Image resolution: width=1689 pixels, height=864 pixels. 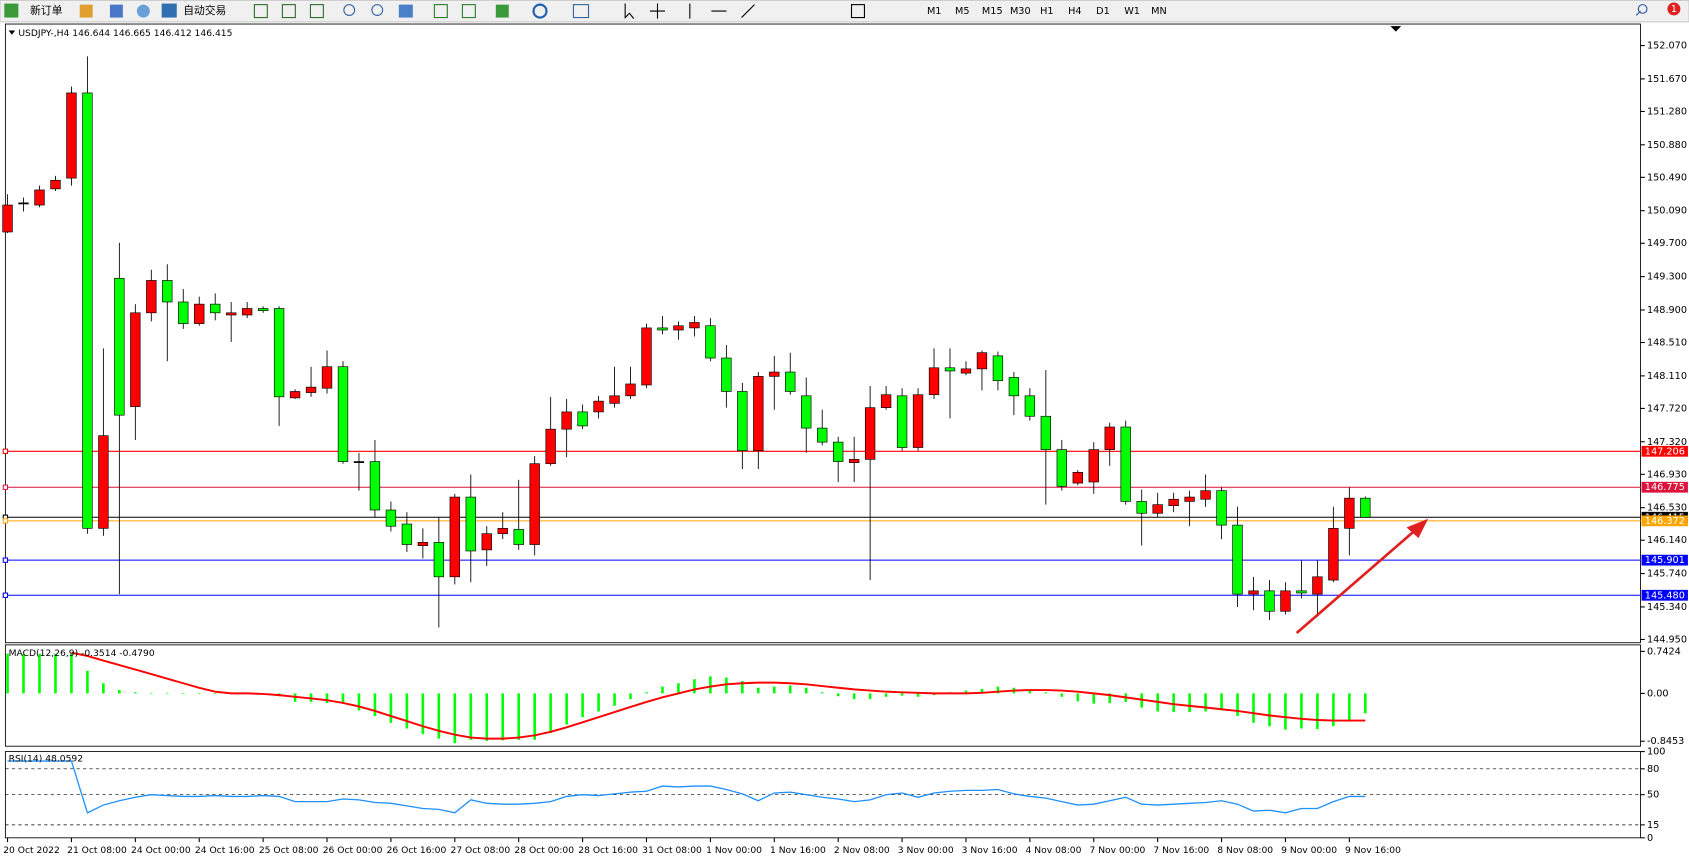 I want to click on x-tick-label: 7 Nov 16:00, so click(x=1181, y=850).